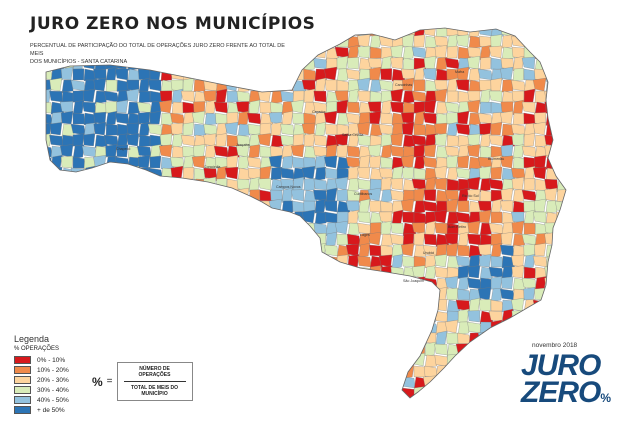 This screenshot has width=620, height=438. What do you see at coordinates (53, 370) in the screenshot?
I see `legend-label: 10% - 20%` at bounding box center [53, 370].